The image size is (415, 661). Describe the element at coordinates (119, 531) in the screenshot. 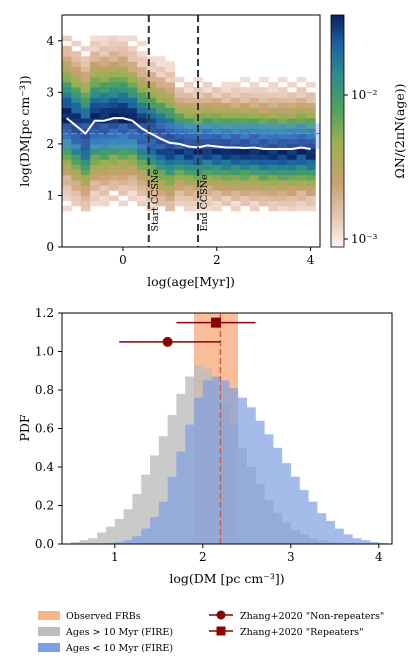

I see `old-age-bar` at that location.